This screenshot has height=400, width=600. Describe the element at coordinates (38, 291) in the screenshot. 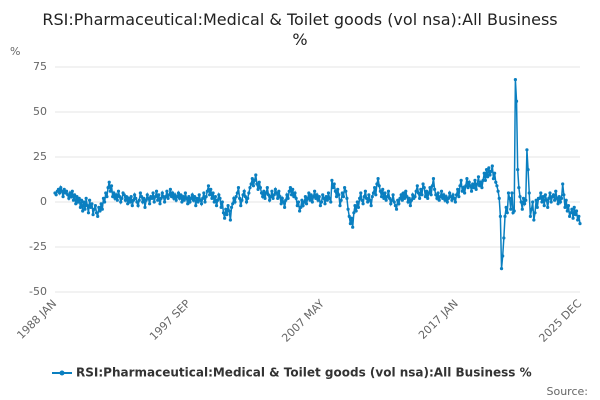

I see `y-tick-label: -50` at that location.